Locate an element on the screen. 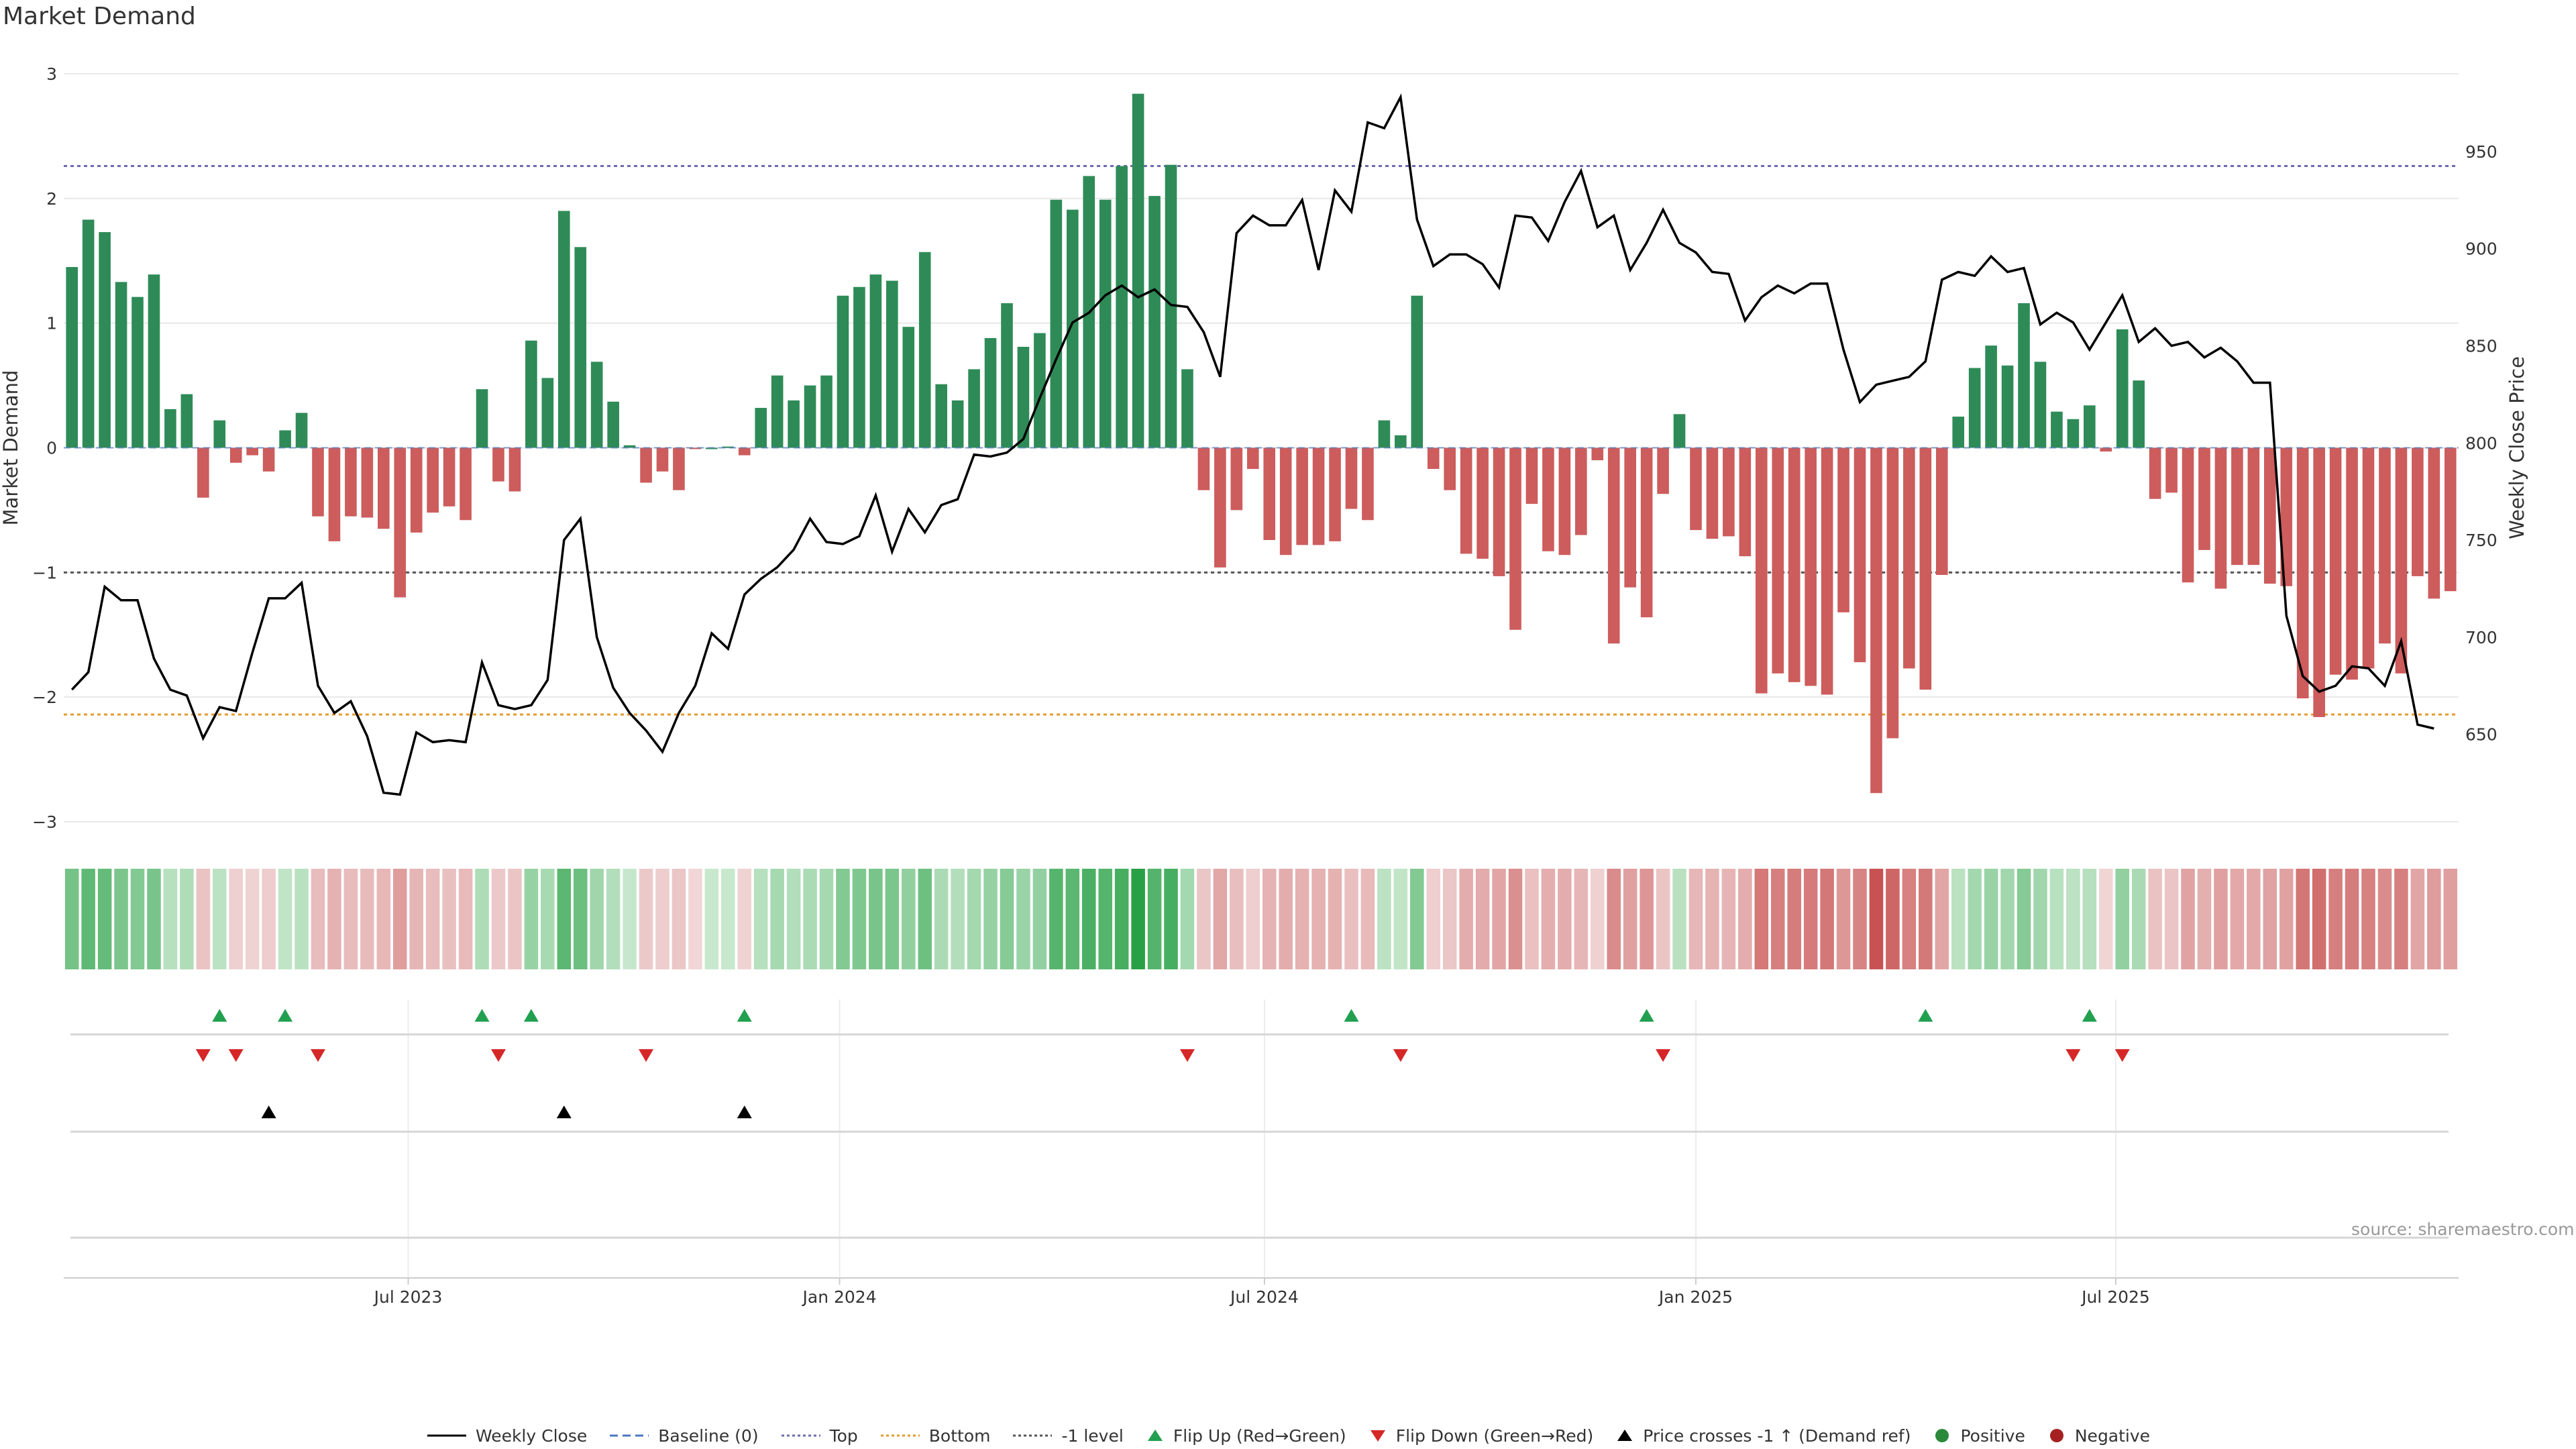 Image resolution: width=2576 pixels, height=1449 pixels. source-note: source: sharemaestro.com is located at coordinates (2463, 1229).